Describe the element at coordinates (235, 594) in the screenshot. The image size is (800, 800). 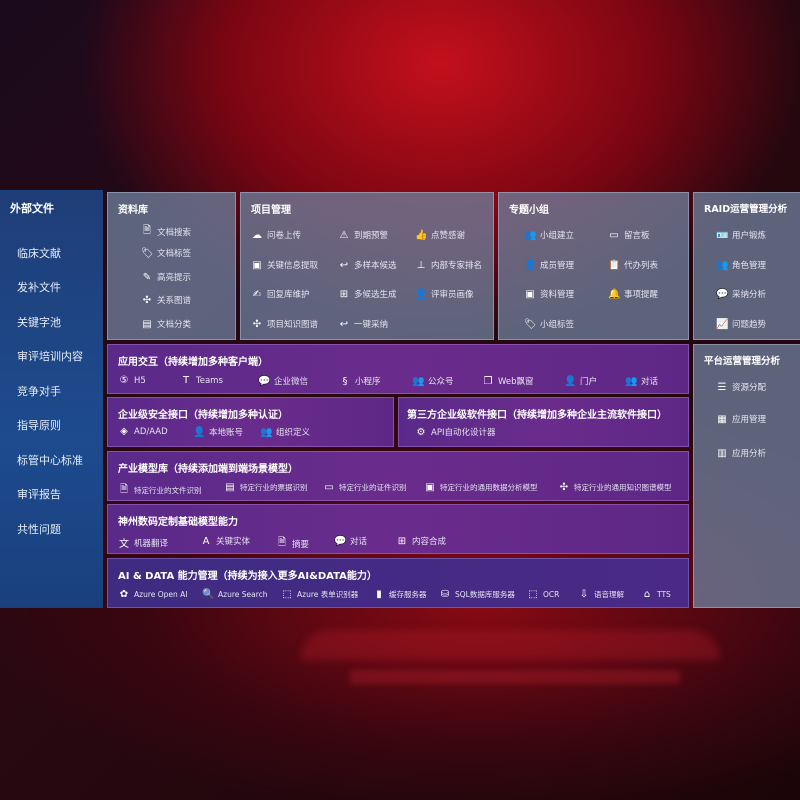
I see `ai-item: 🔍 Azure Search` at that location.